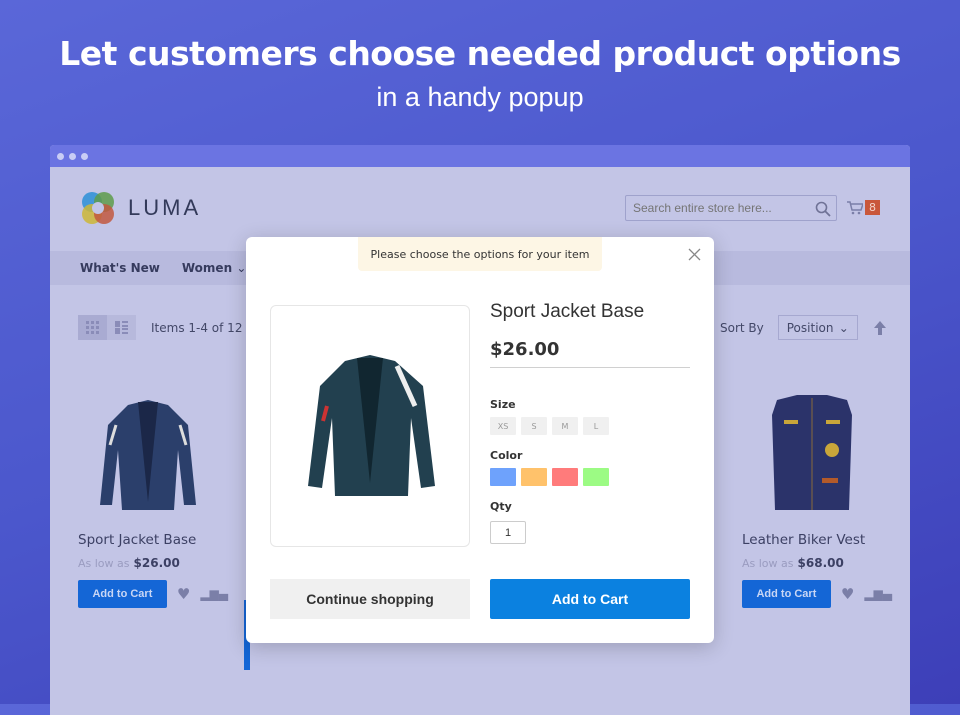 This screenshot has height=715, width=960. Describe the element at coordinates (534, 477) in the screenshot. I see `color-swatch-orange` at that location.